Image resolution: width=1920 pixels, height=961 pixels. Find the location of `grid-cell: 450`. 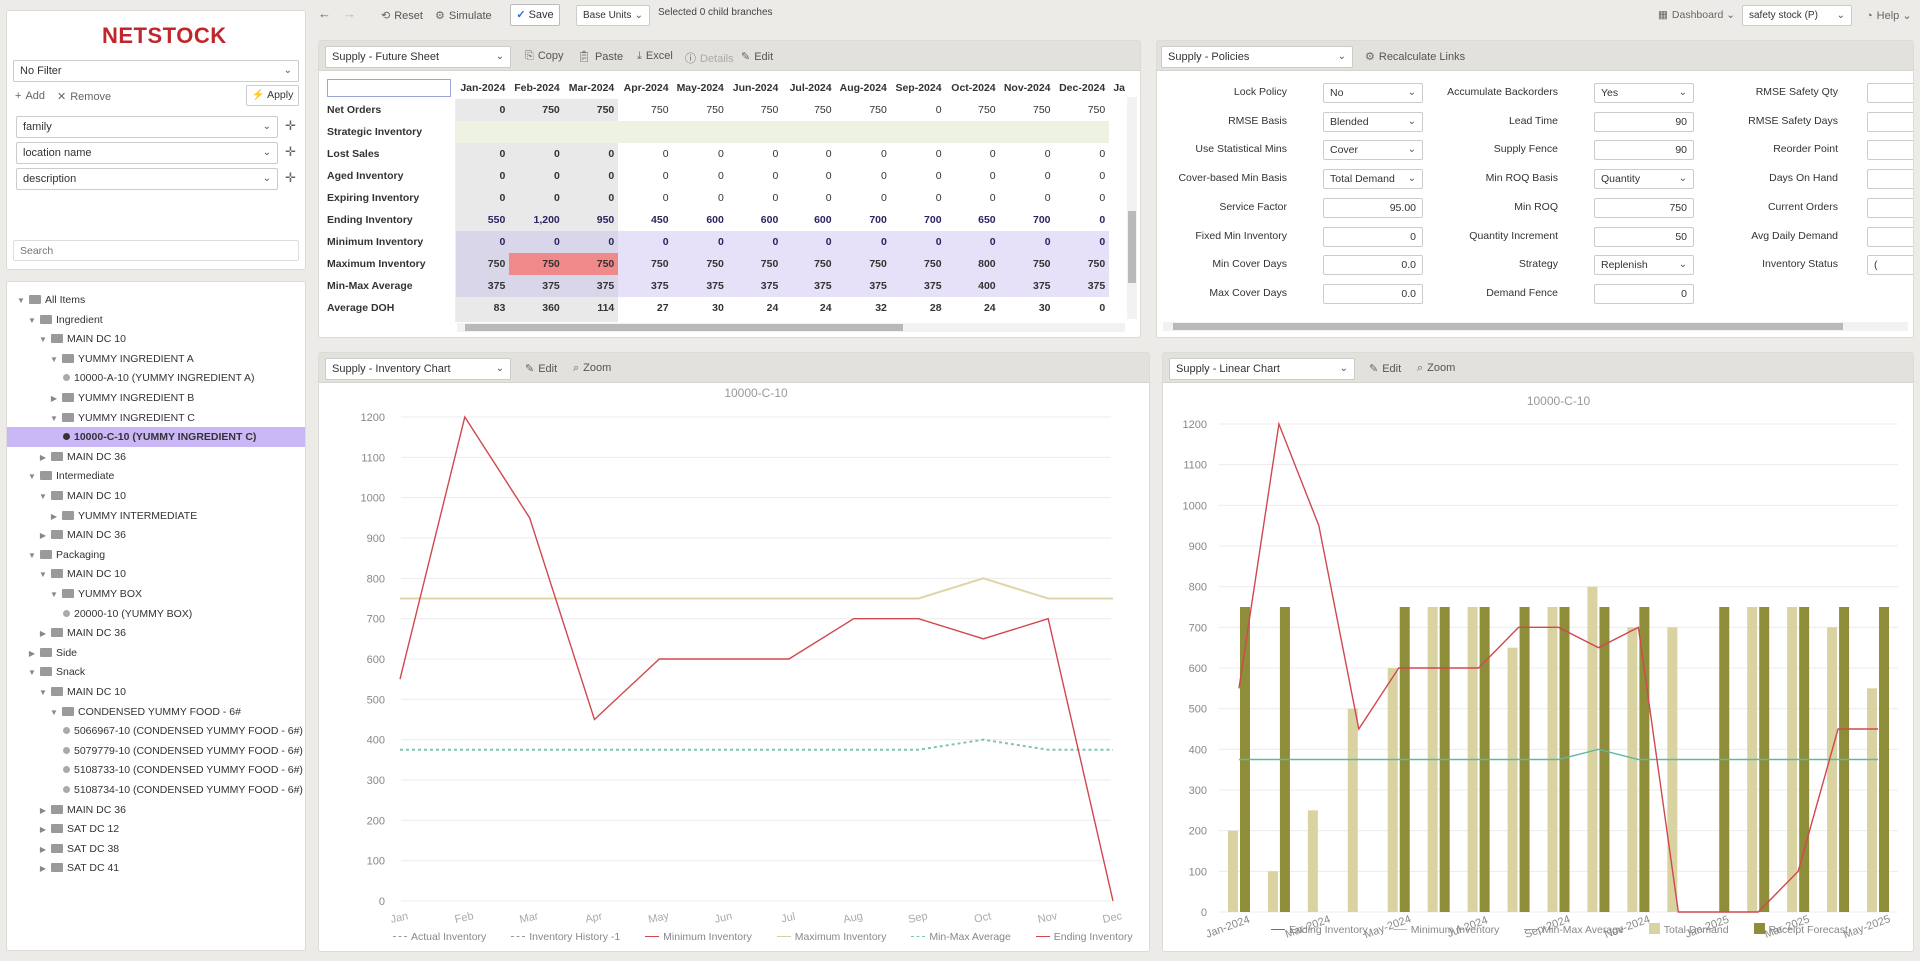

grid-cell: 450 is located at coordinates (645, 220).